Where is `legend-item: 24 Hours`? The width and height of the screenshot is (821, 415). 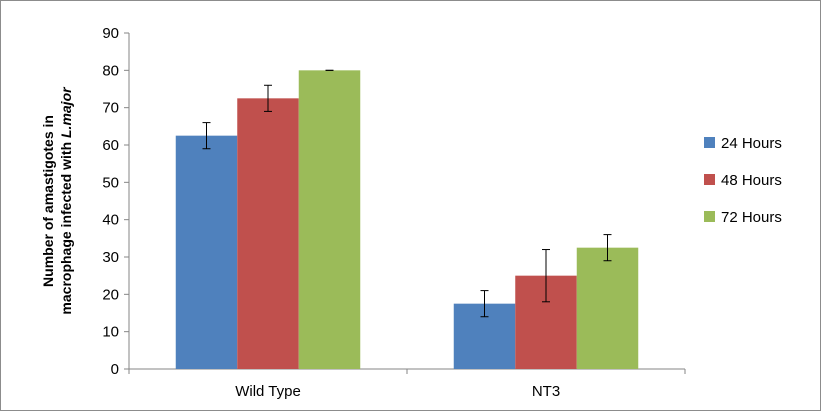 legend-item: 24 Hours is located at coordinates (743, 143).